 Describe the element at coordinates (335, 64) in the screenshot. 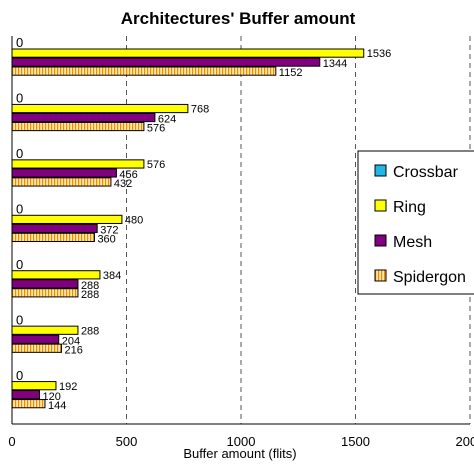

I see `value-label: 1344` at that location.